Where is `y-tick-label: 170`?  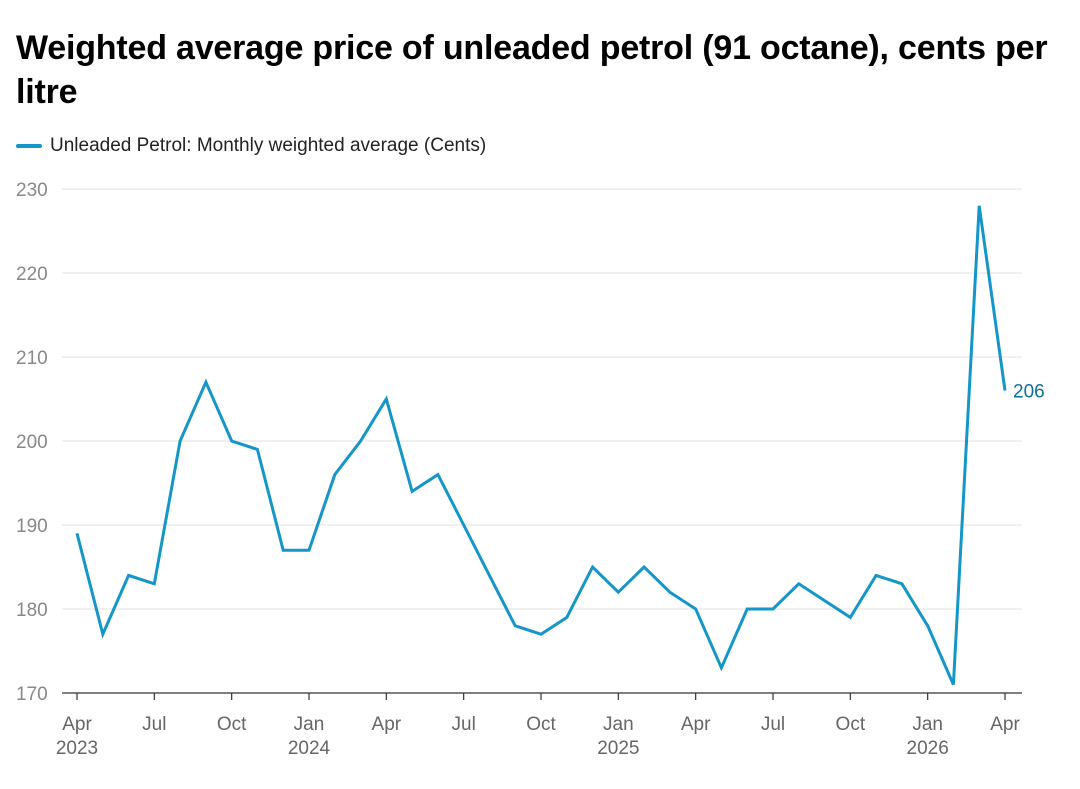
y-tick-label: 170 is located at coordinates (32, 694).